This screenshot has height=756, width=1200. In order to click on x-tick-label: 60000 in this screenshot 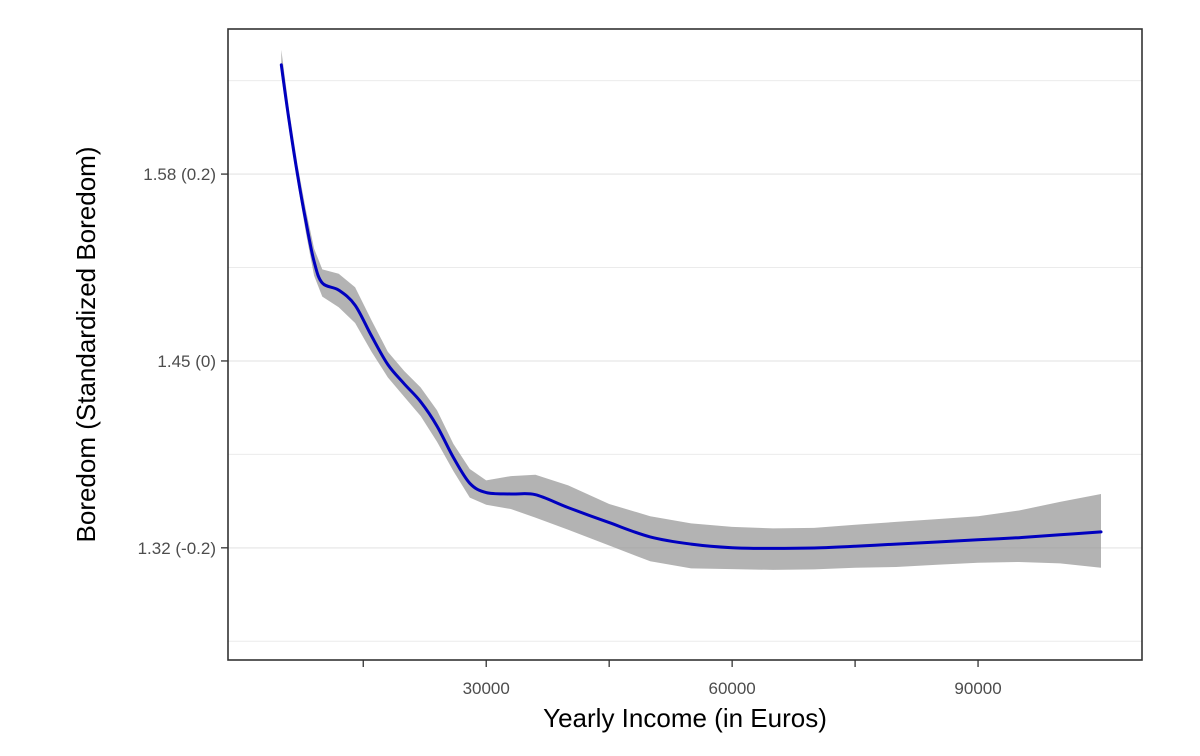, I will do `click(731, 688)`.